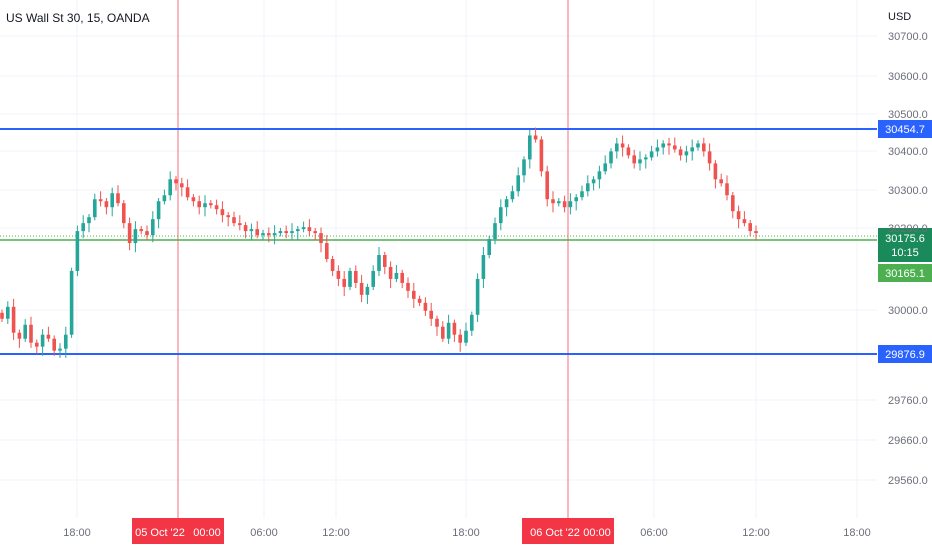  Describe the element at coordinates (908, 115) in the screenshot. I see `y-tick-label: 30500.0` at that location.